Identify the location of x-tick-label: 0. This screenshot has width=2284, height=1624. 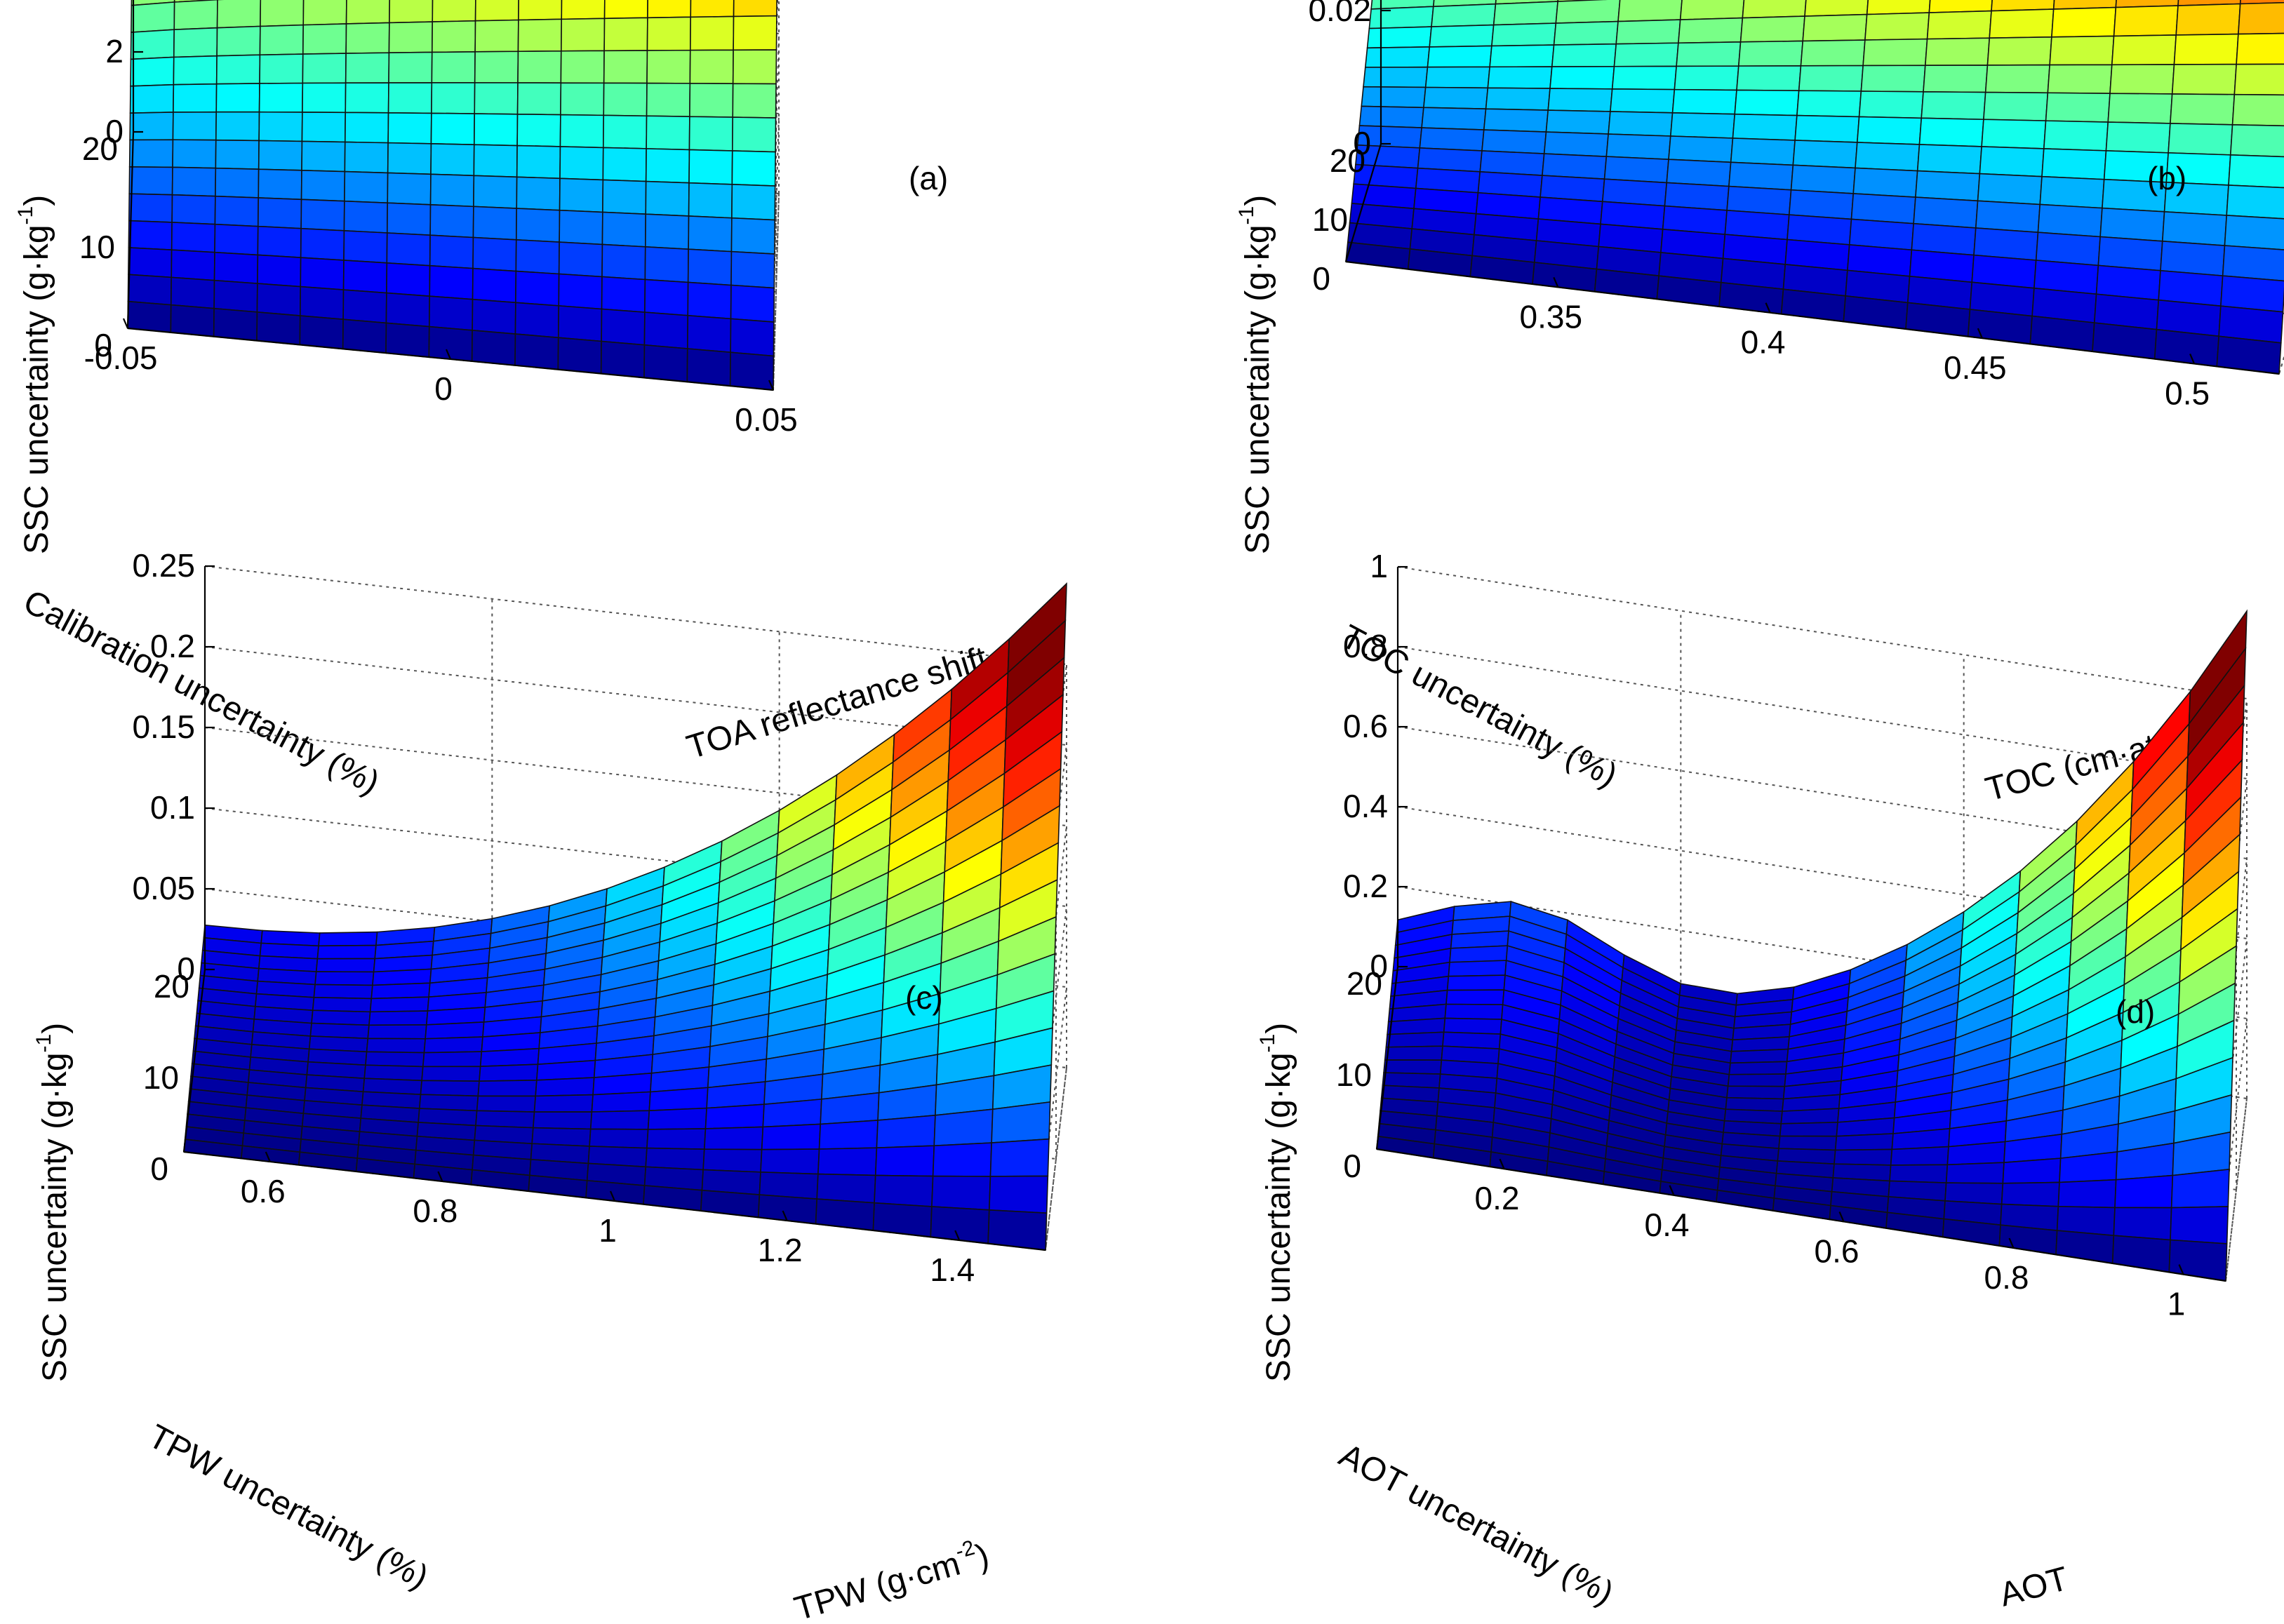
(443, 388).